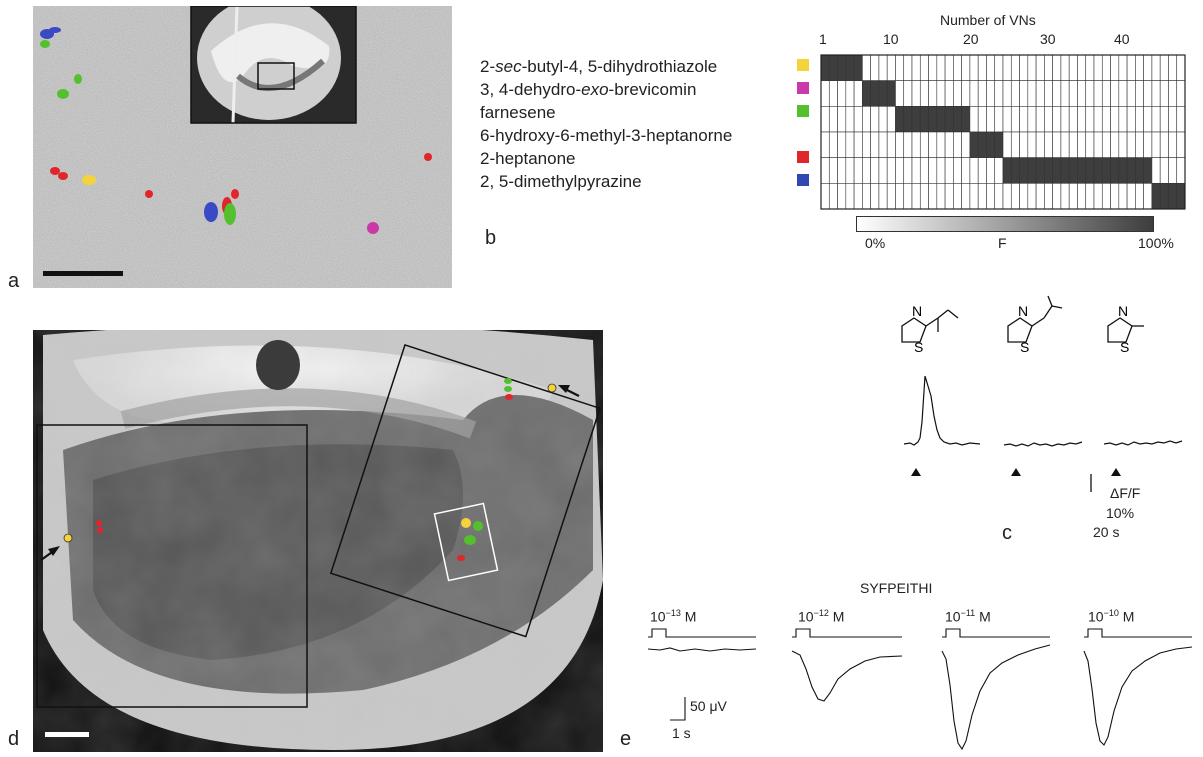  What do you see at coordinates (465, 491) in the screenshot?
I see `roi-rotated-box` at bounding box center [465, 491].